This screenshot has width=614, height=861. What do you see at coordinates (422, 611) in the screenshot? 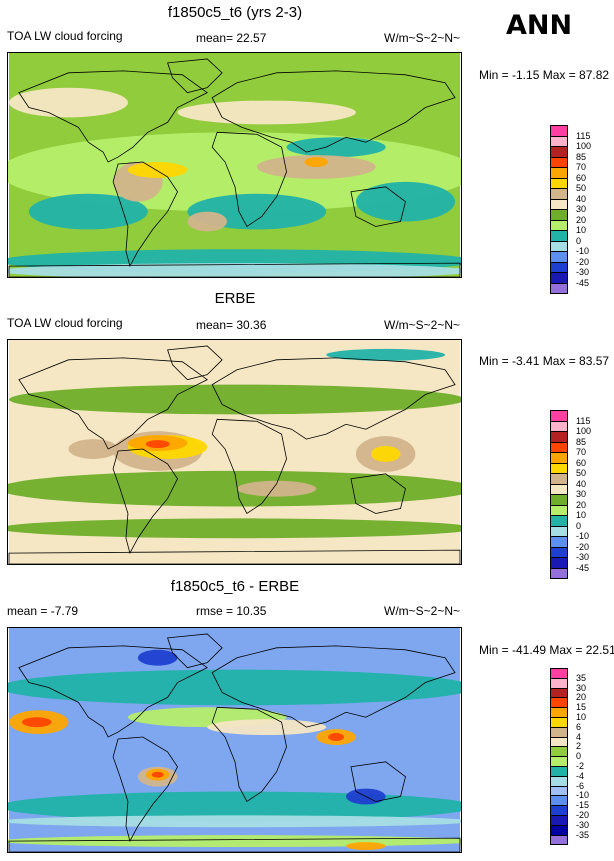
I see `panel-diff-units: W/m~S~2~N~` at bounding box center [422, 611].